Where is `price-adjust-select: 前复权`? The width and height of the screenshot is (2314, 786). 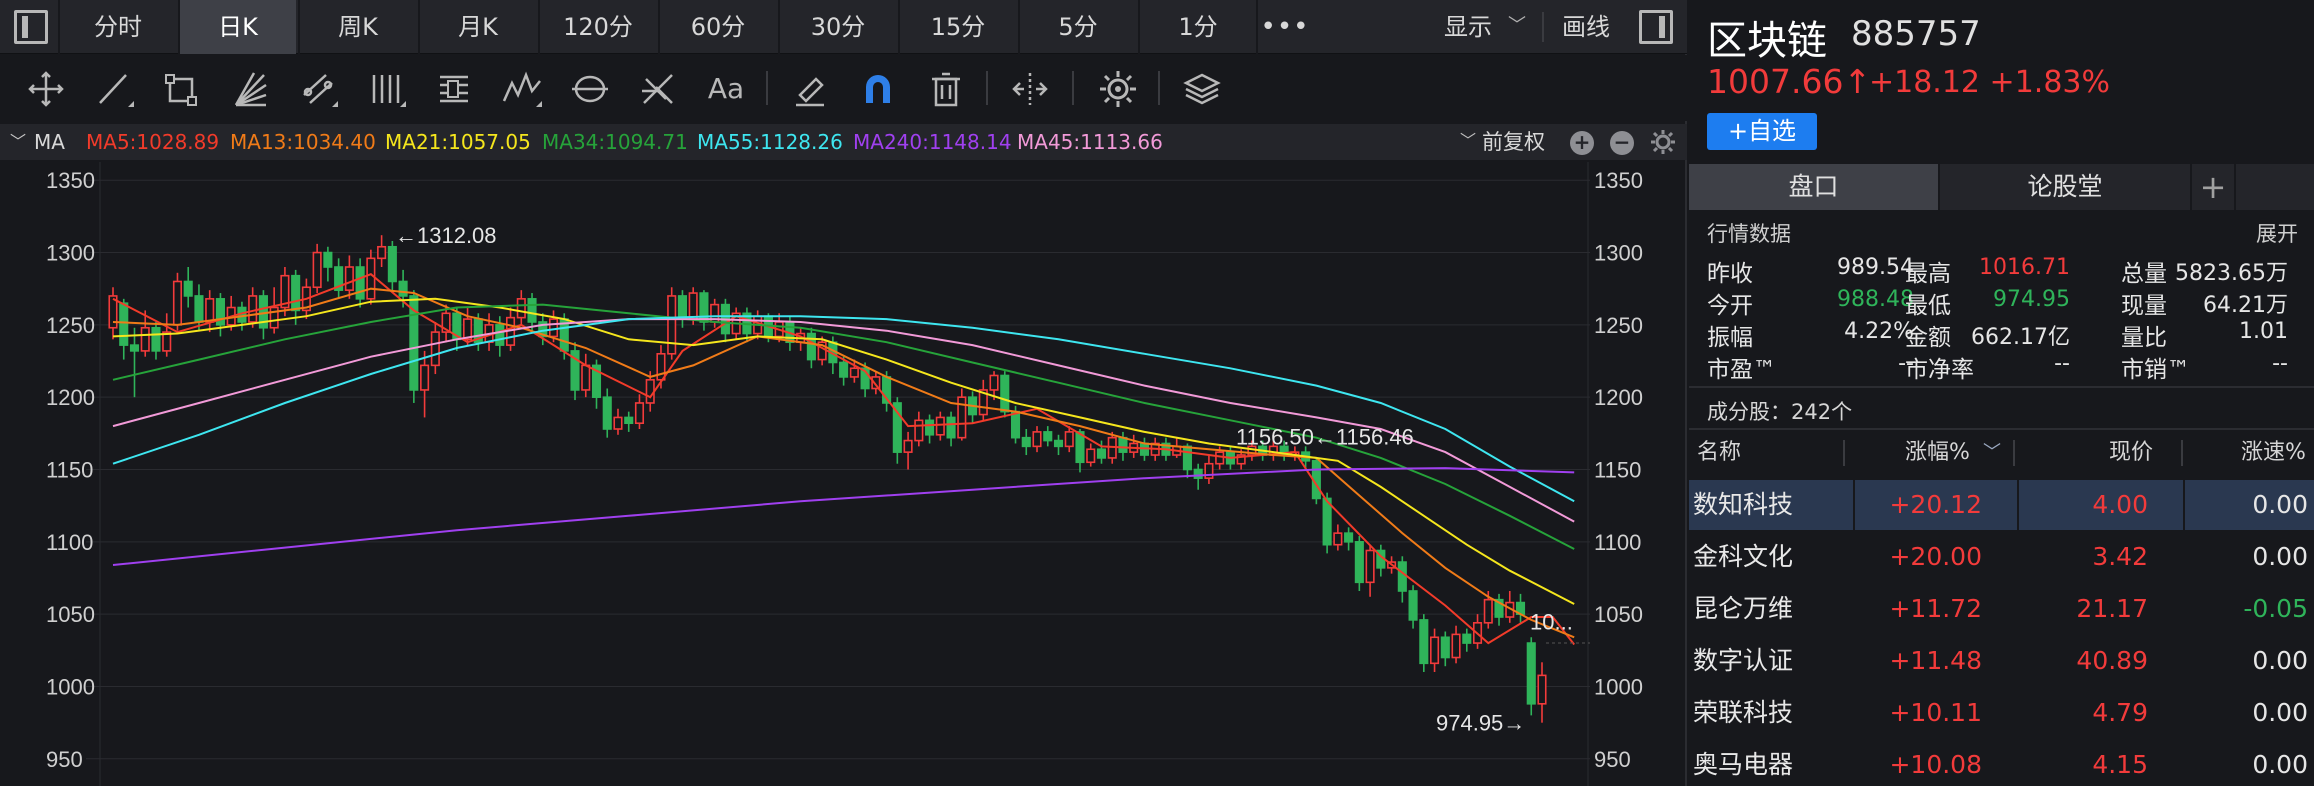
price-adjust-select: 前复权 is located at coordinates (1513, 142).